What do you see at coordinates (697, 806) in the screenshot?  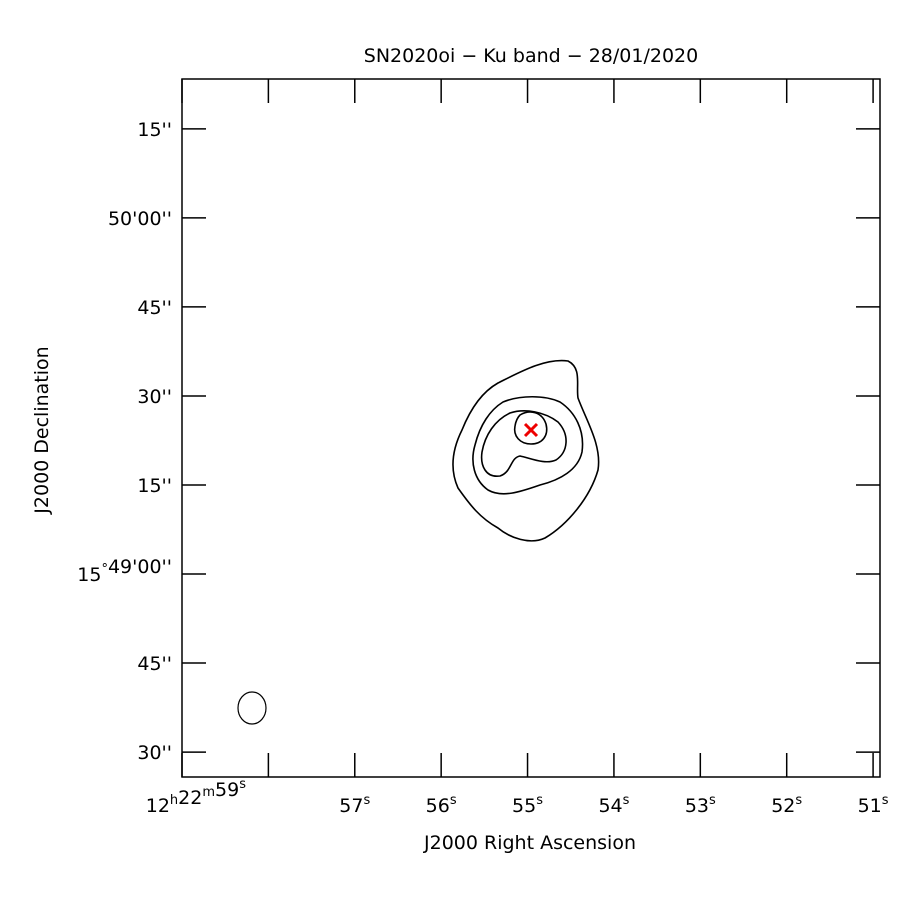 I see `label-part: 53` at bounding box center [697, 806].